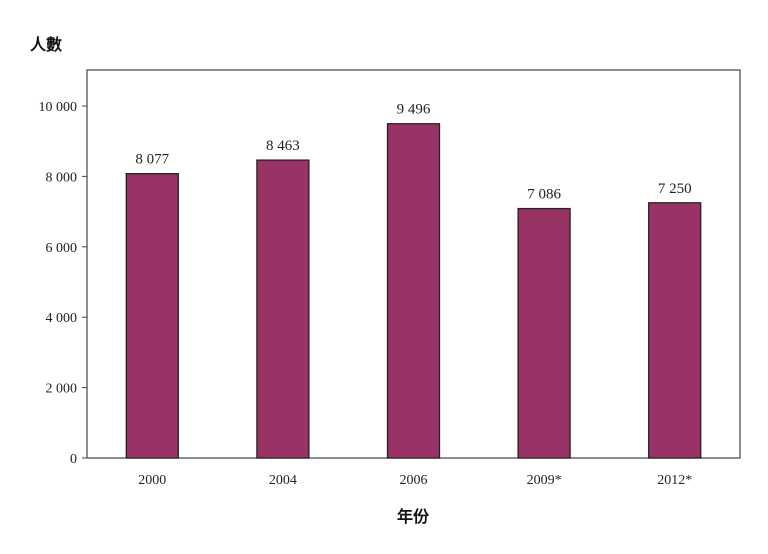 Image resolution: width=768 pixels, height=554 pixels. What do you see at coordinates (414, 480) in the screenshot?
I see `x-tick-label: 2006` at bounding box center [414, 480].